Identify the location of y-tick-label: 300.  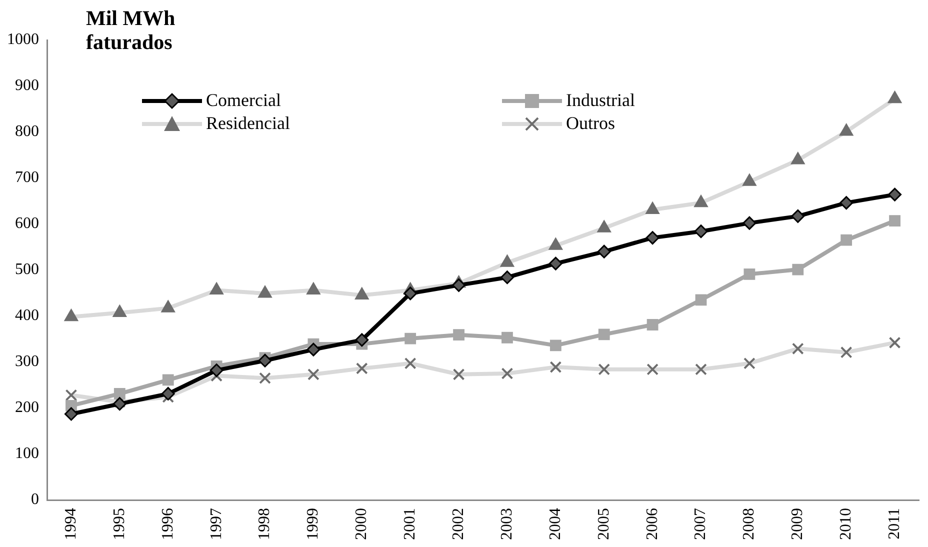
(27, 361).